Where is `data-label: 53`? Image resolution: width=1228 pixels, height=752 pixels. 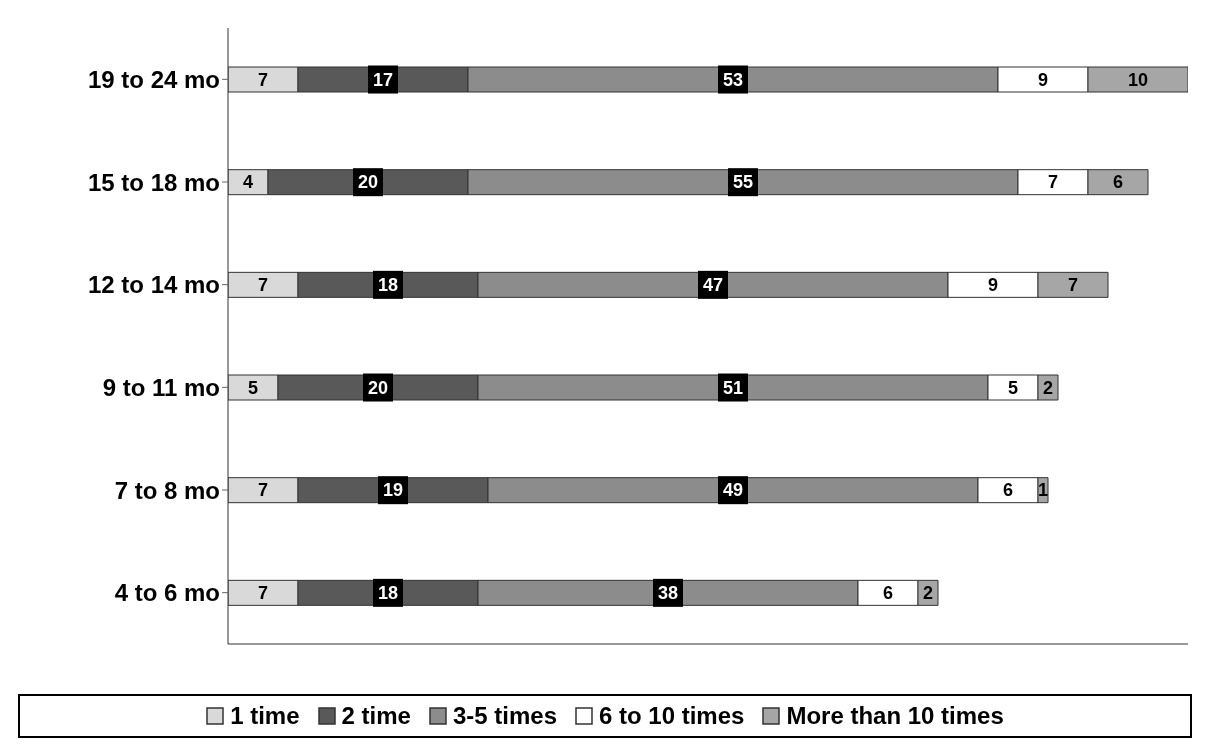 data-label: 53 is located at coordinates (733, 79).